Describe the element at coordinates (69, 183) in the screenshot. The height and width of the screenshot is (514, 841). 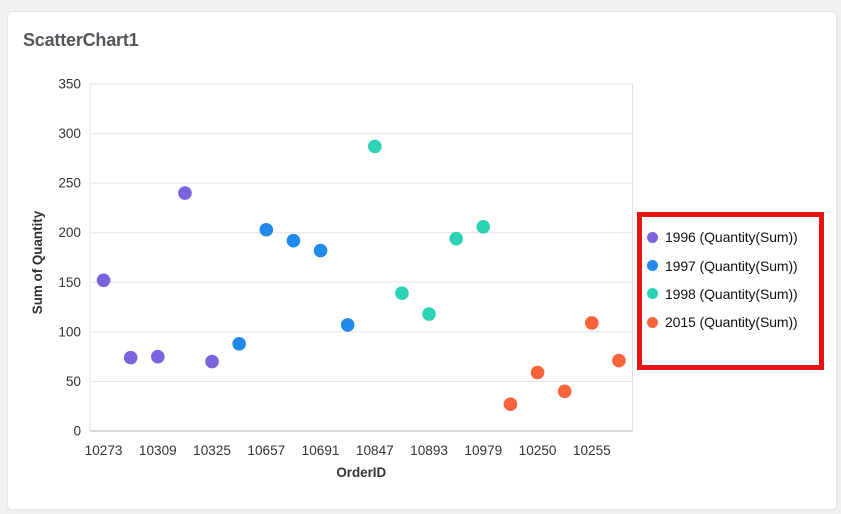
I see `y-tick-label: 250` at that location.